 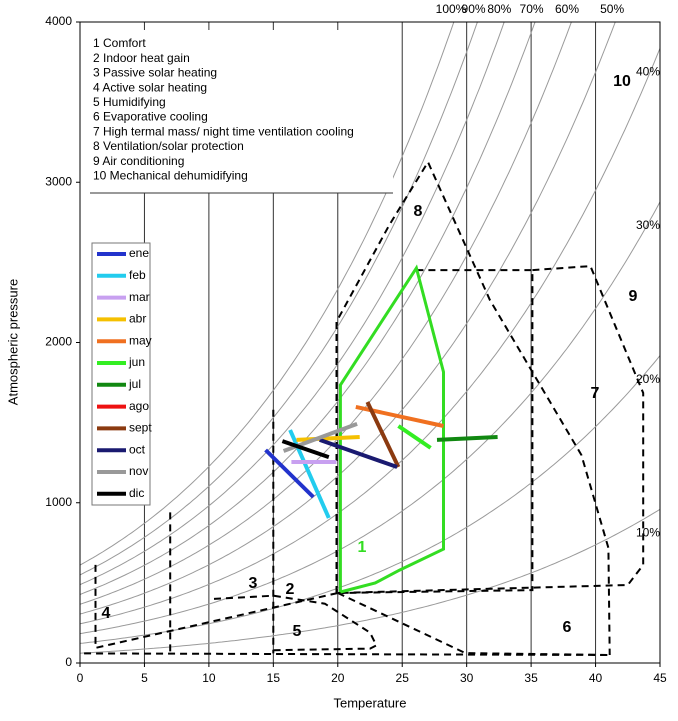 I want to click on x-tick-label: 30, so click(x=467, y=678).